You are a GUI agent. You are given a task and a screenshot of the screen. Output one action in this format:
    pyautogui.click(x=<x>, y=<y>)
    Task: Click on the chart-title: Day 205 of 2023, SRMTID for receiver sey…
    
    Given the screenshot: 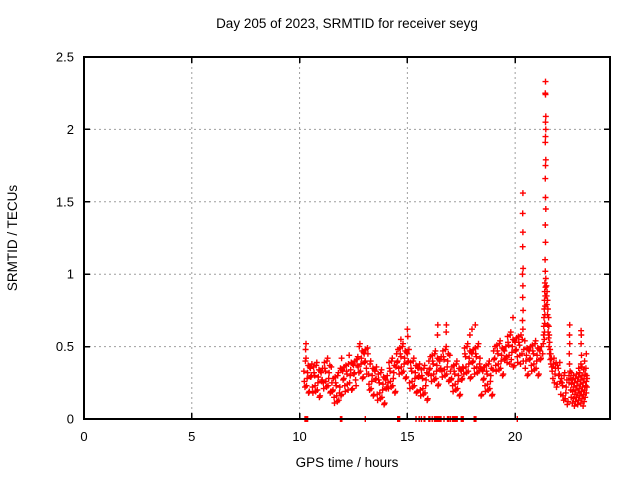 What is the action you would take?
    pyautogui.click(x=347, y=23)
    